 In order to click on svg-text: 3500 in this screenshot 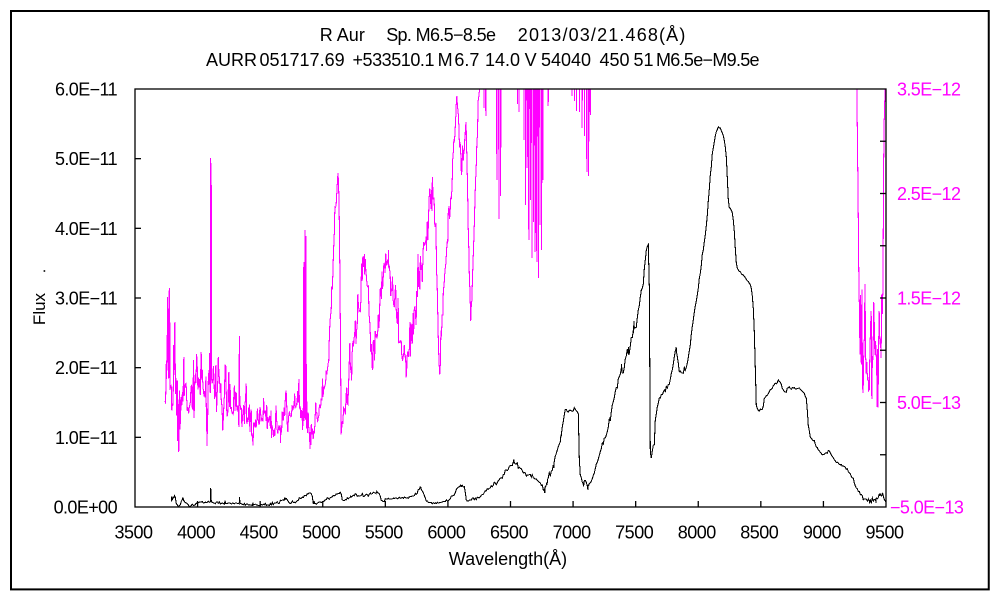, I will do `click(133, 533)`.